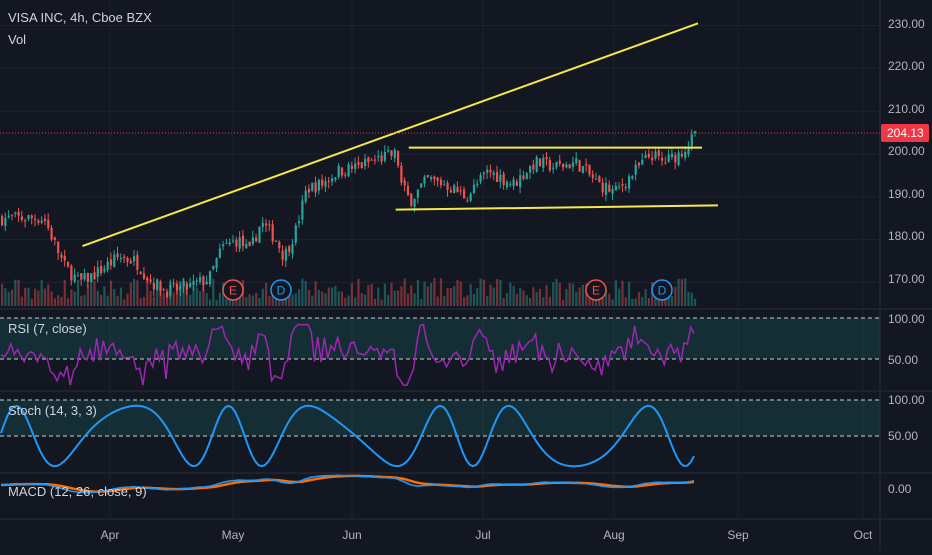 The height and width of the screenshot is (555, 932). Describe the element at coordinates (17, 39) in the screenshot. I see `volume-legend: Vol` at that location.